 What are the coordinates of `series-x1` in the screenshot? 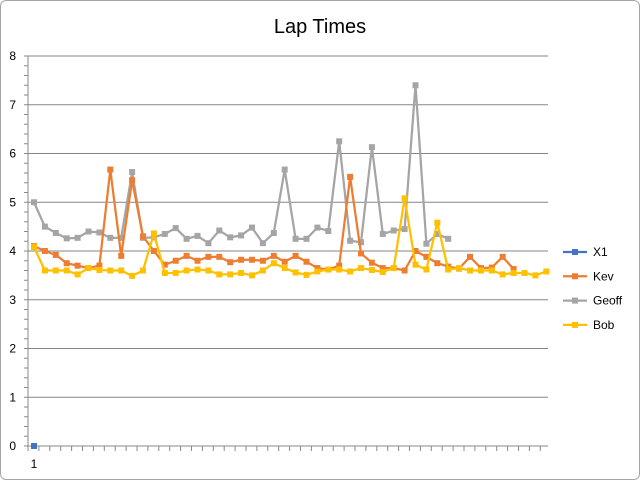 It's located at (34, 446).